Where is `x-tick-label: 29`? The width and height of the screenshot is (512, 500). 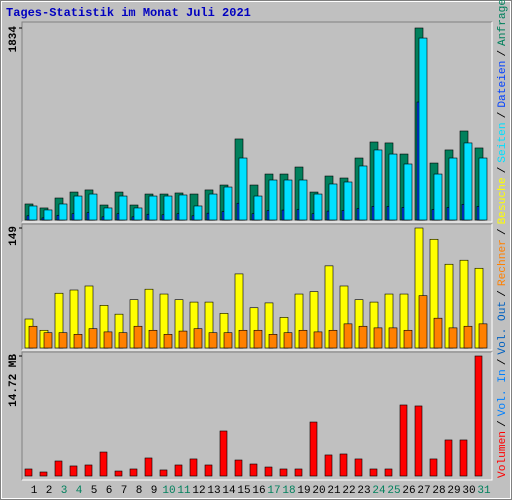
x-tick-label: 29 is located at coordinates (453, 491).